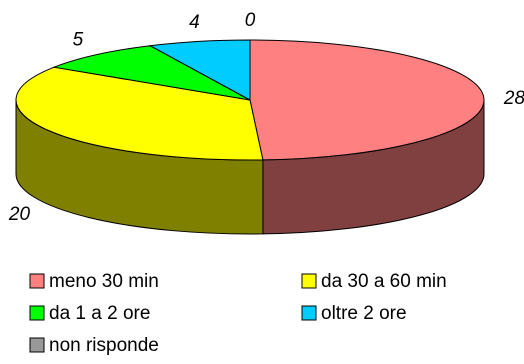  Describe the element at coordinates (194, 22) in the screenshot. I see `data-label-oltre-2-ore: 4` at that location.